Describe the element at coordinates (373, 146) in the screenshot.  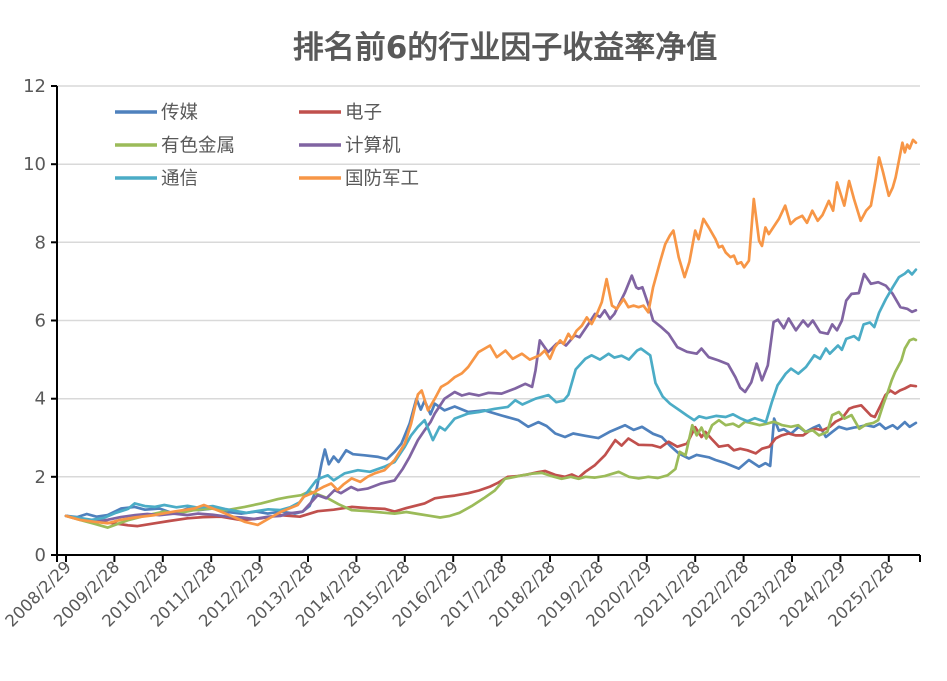
I see `legend-label: 计算机` at that location.